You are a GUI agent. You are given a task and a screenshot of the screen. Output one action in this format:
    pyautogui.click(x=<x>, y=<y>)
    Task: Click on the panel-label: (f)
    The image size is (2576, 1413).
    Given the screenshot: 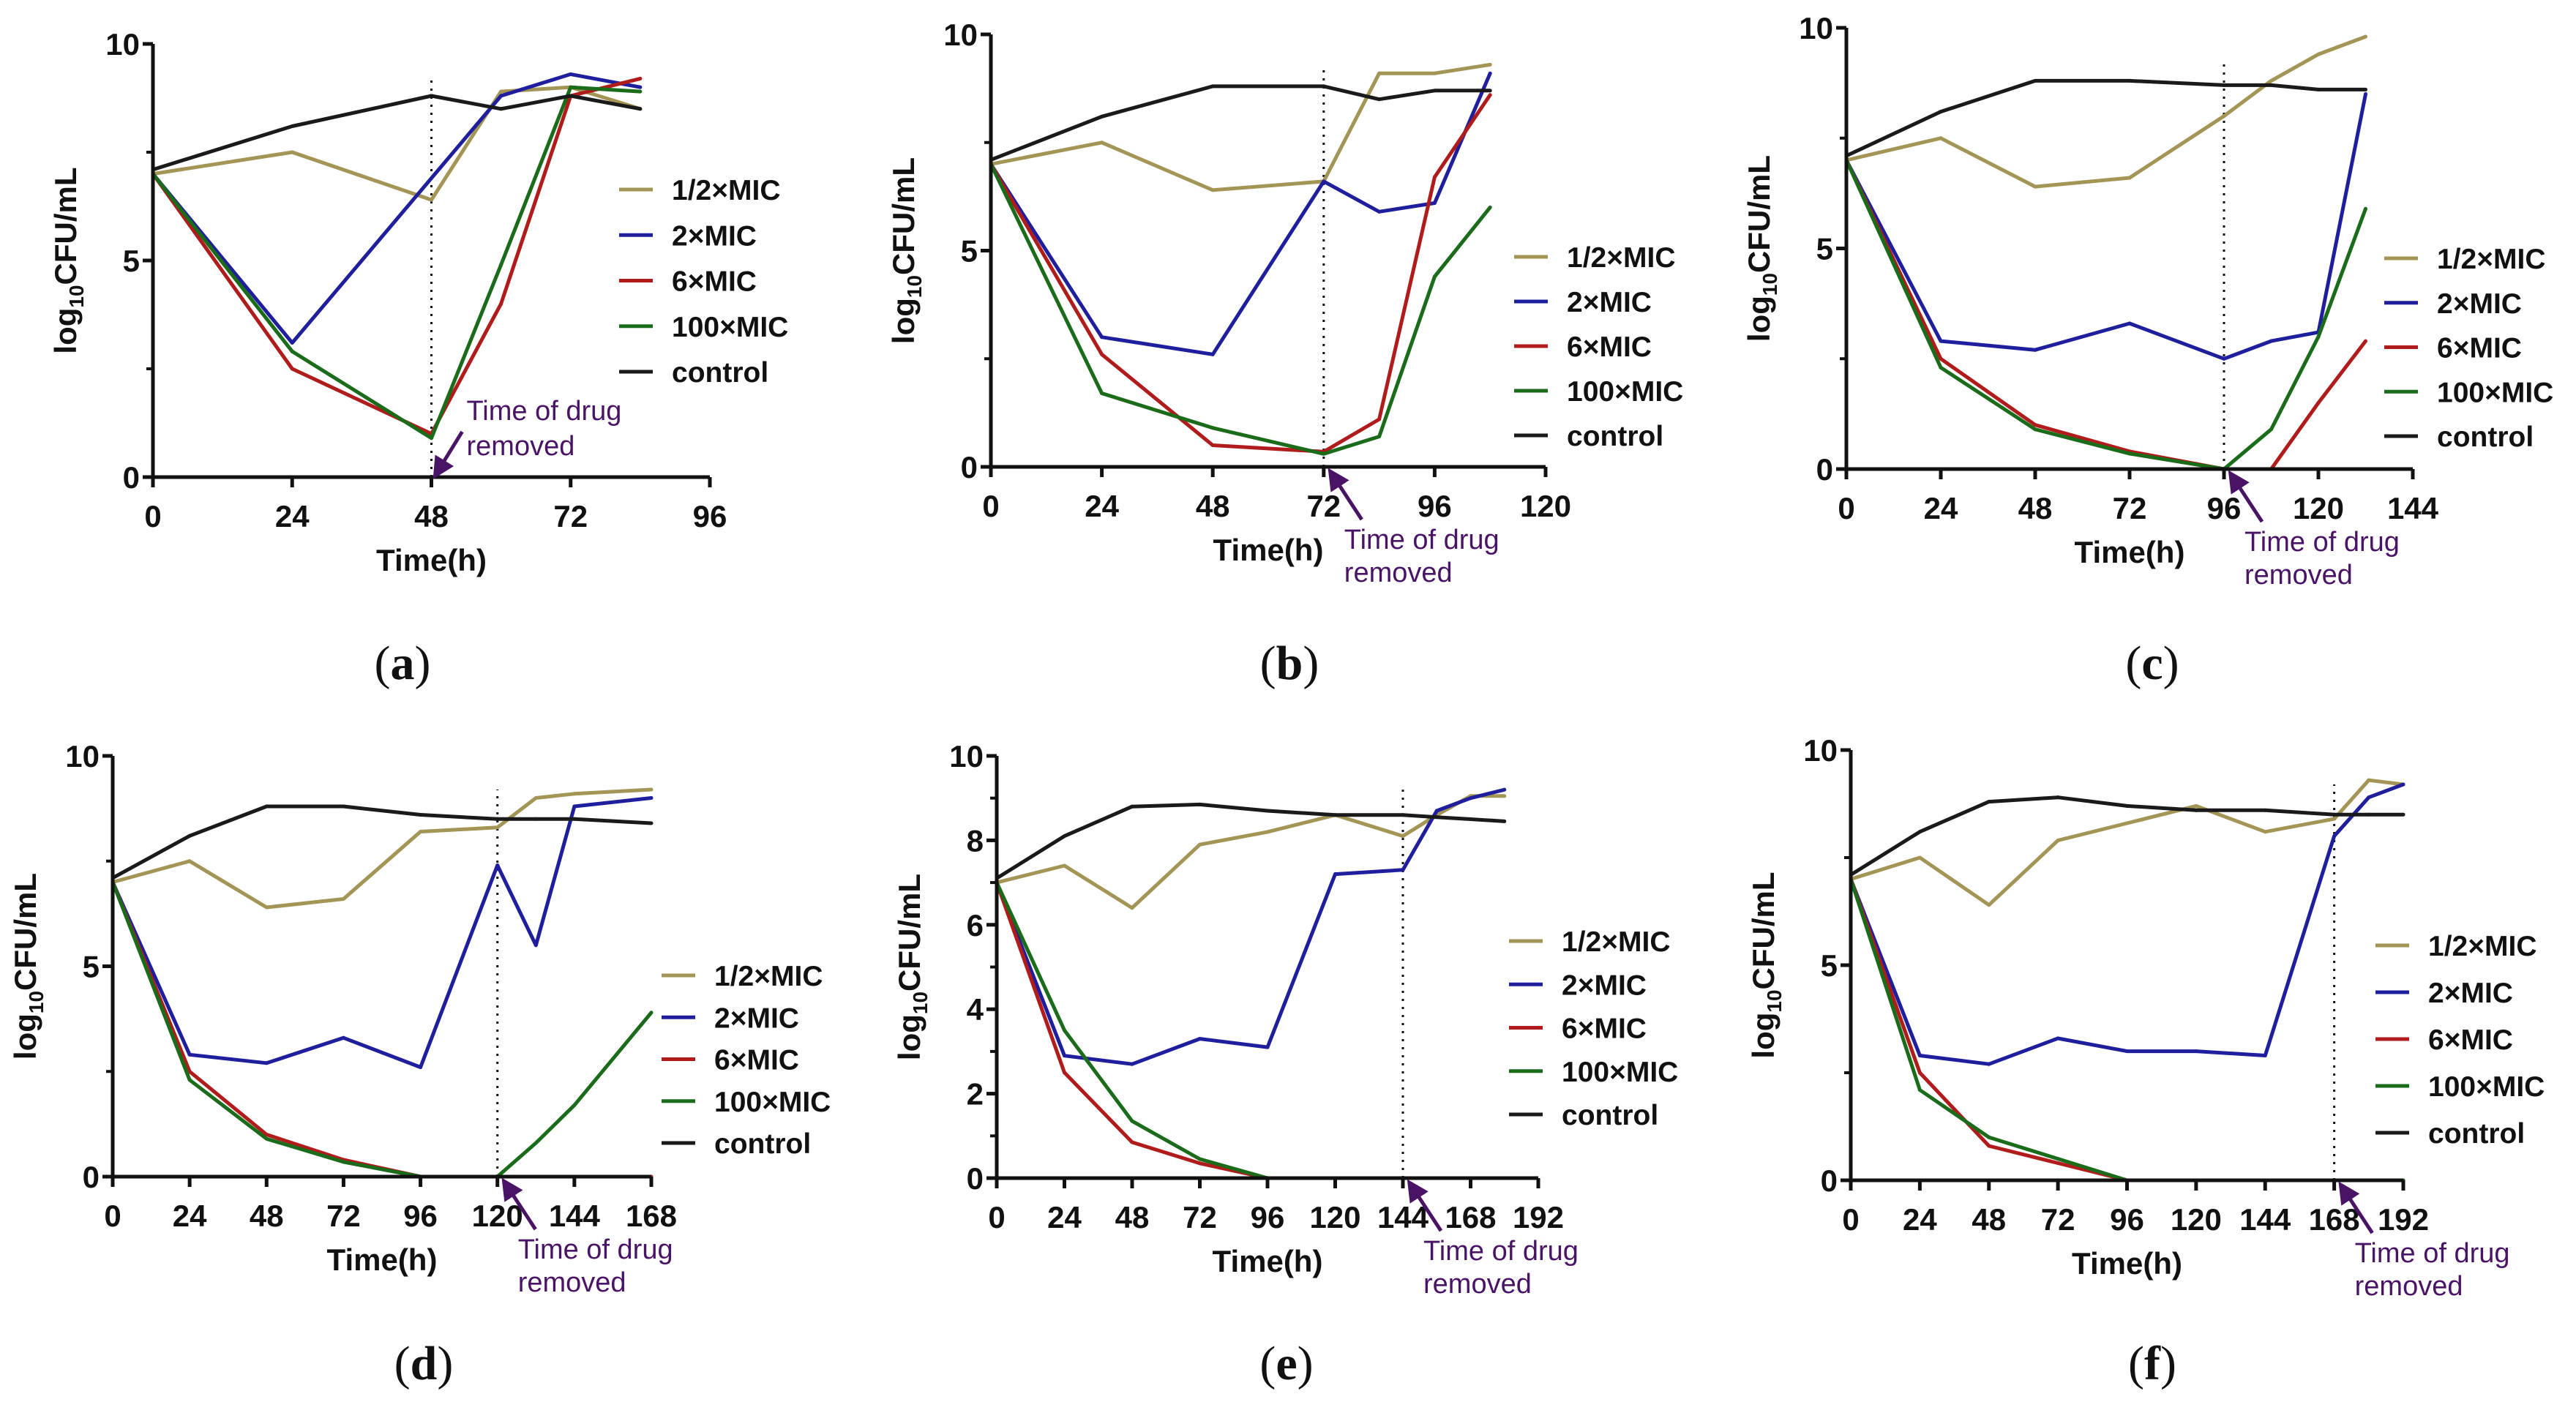 What is the action you would take?
    pyautogui.click(x=2152, y=1364)
    